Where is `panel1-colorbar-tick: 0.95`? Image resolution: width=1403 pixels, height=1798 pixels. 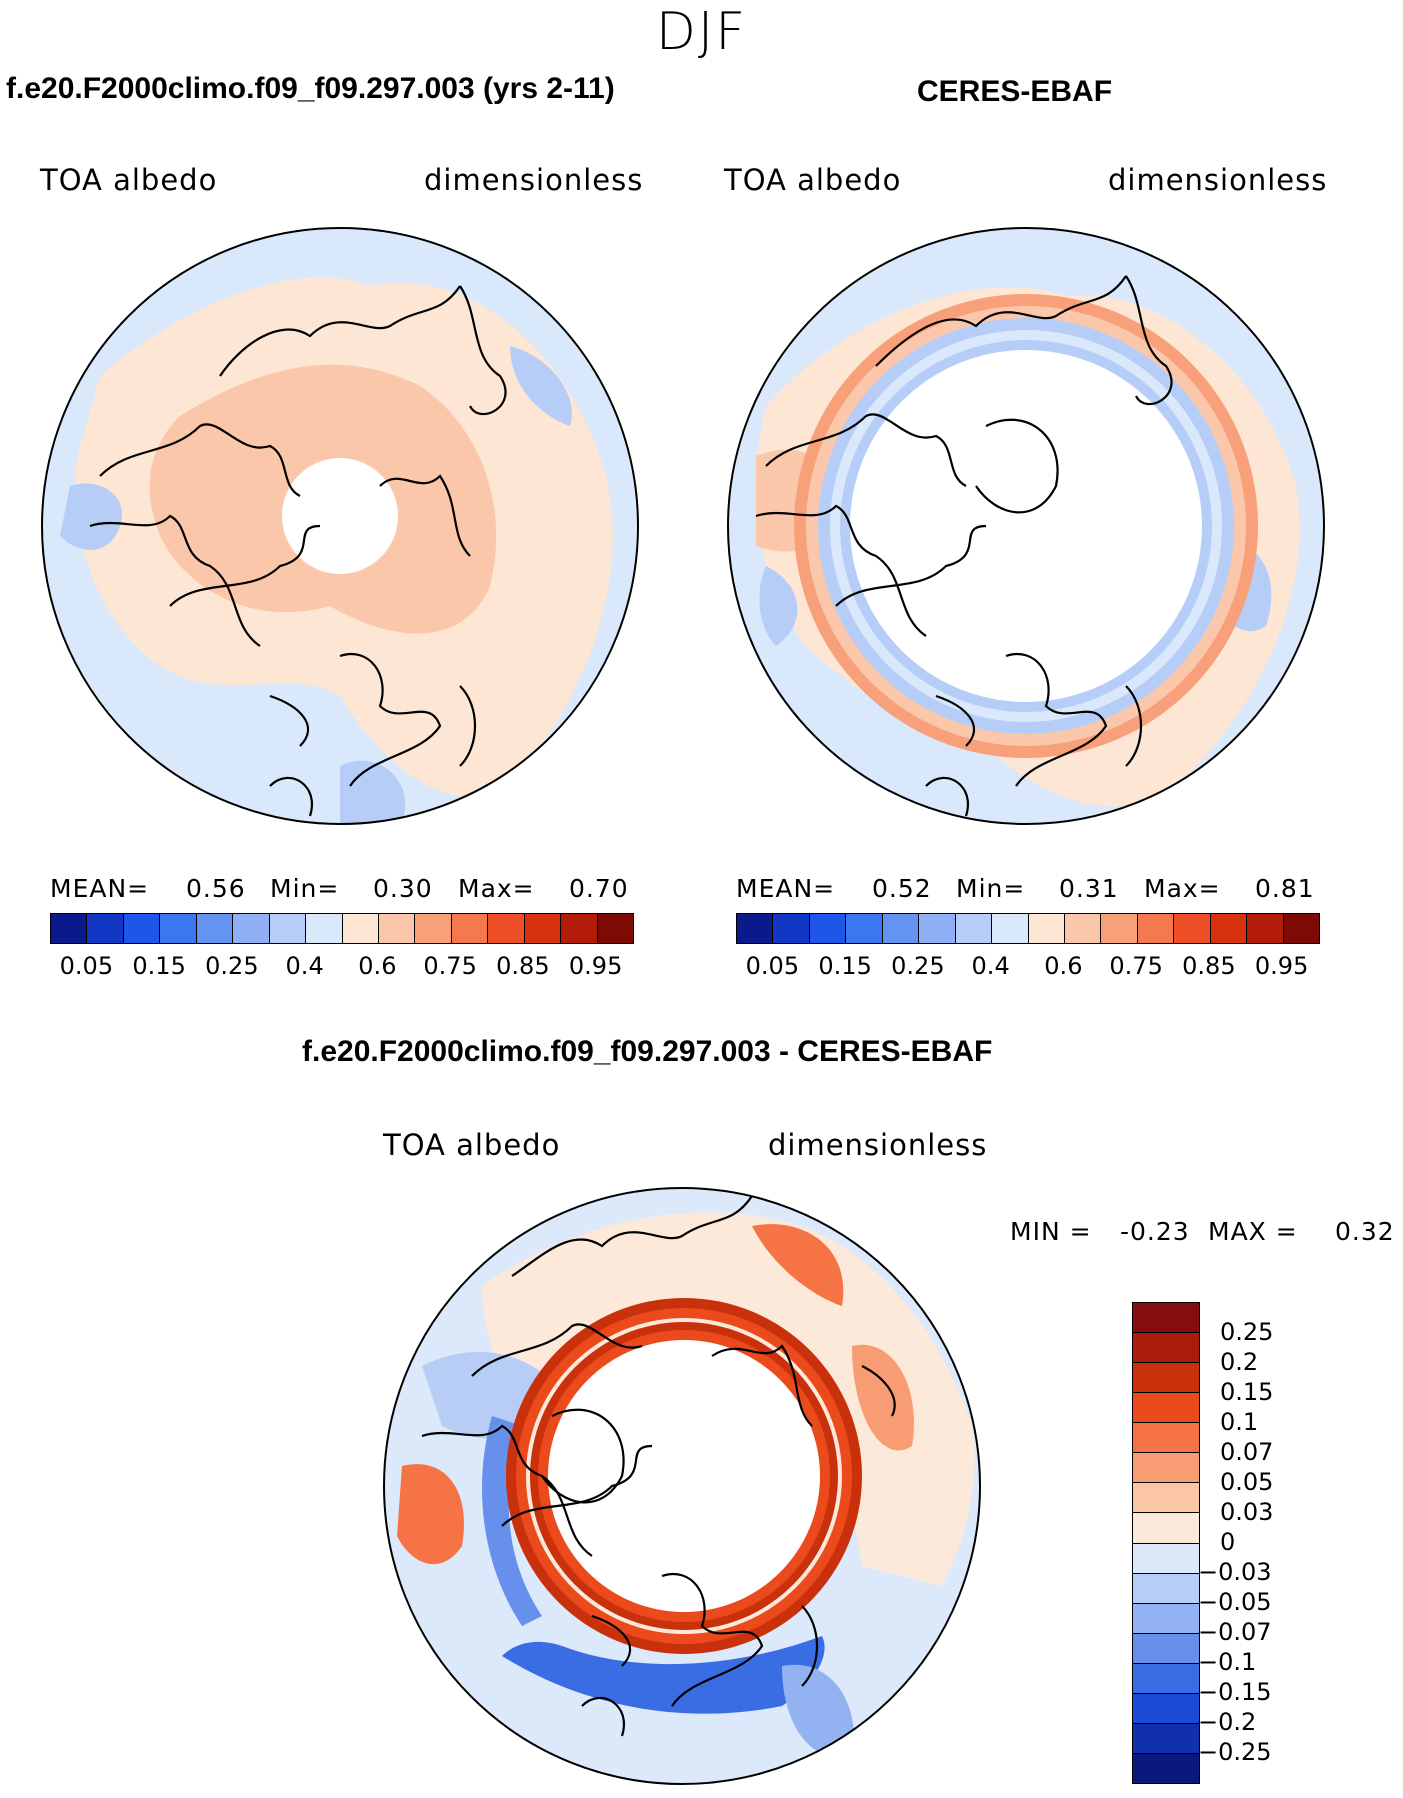
panel1-colorbar-tick: 0.95 is located at coordinates (595, 966).